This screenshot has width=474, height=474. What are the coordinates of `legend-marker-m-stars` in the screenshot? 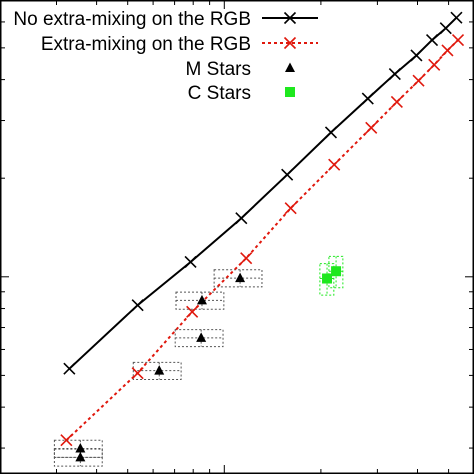 It's located at (290, 67).